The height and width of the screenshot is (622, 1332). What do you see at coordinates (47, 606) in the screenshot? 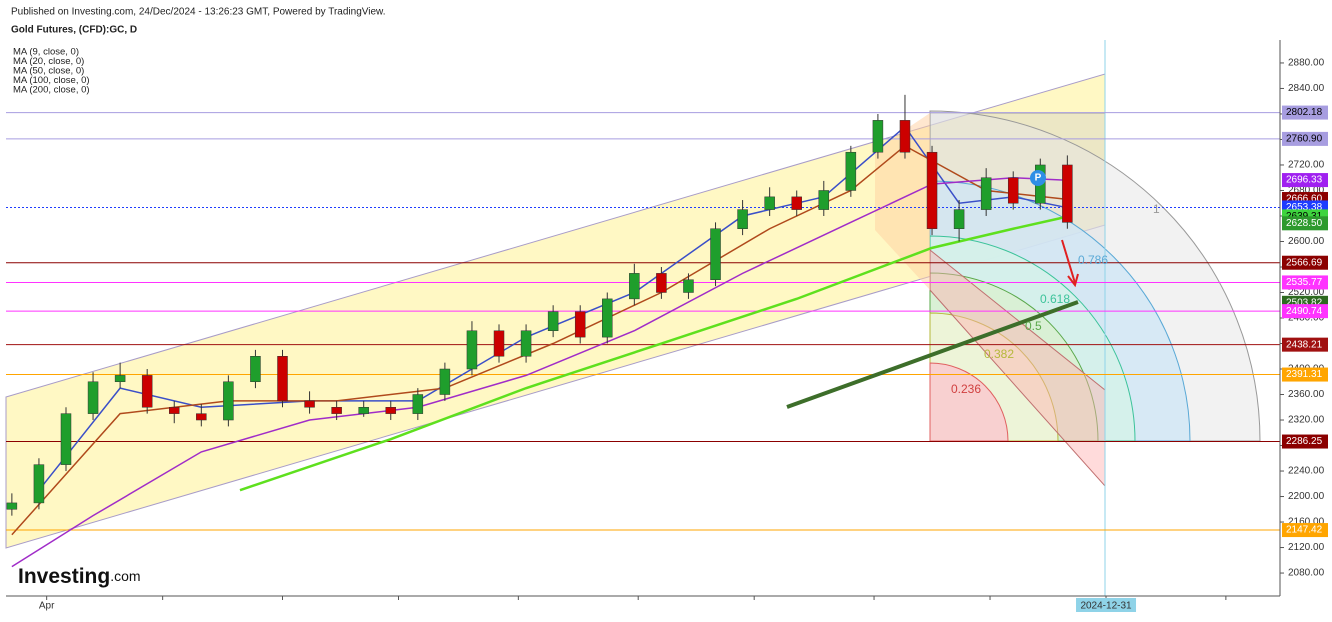
I see `x-tick-label: Apr` at bounding box center [47, 606].